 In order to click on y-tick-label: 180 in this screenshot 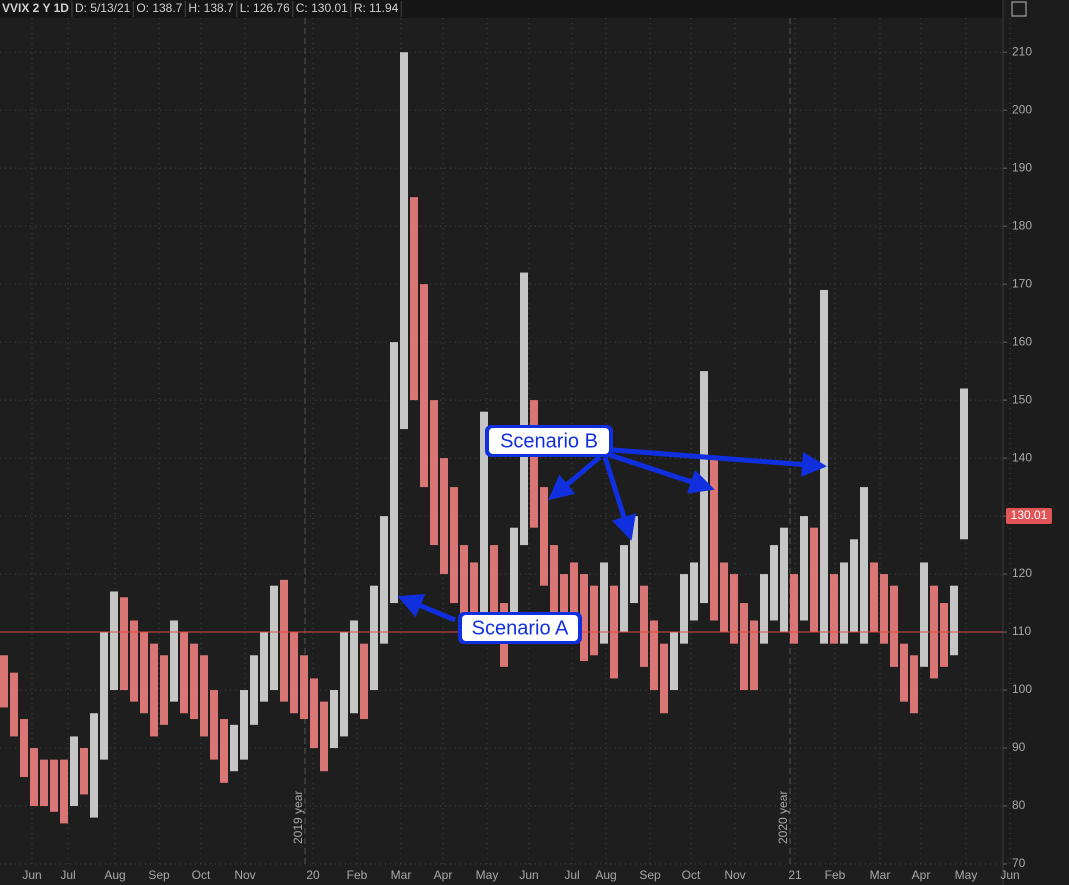, I will do `click(1022, 225)`.